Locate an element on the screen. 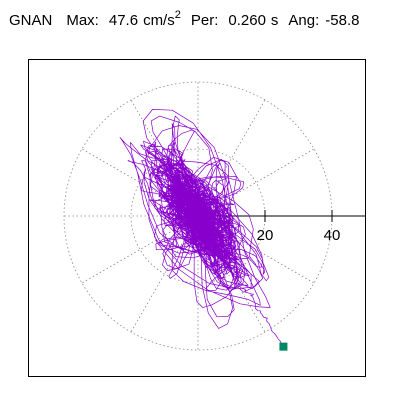  end-point-marker is located at coordinates (283, 346).